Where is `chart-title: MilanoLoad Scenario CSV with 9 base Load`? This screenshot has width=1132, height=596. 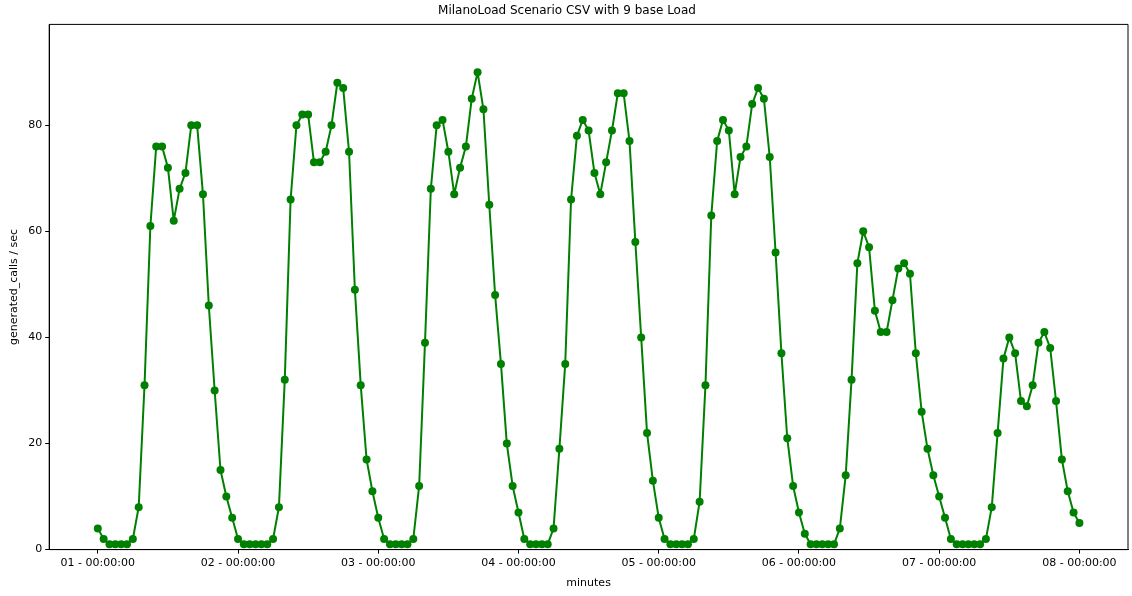
chart-title: MilanoLoad Scenario CSV with 9 base Load is located at coordinates (567, 10).